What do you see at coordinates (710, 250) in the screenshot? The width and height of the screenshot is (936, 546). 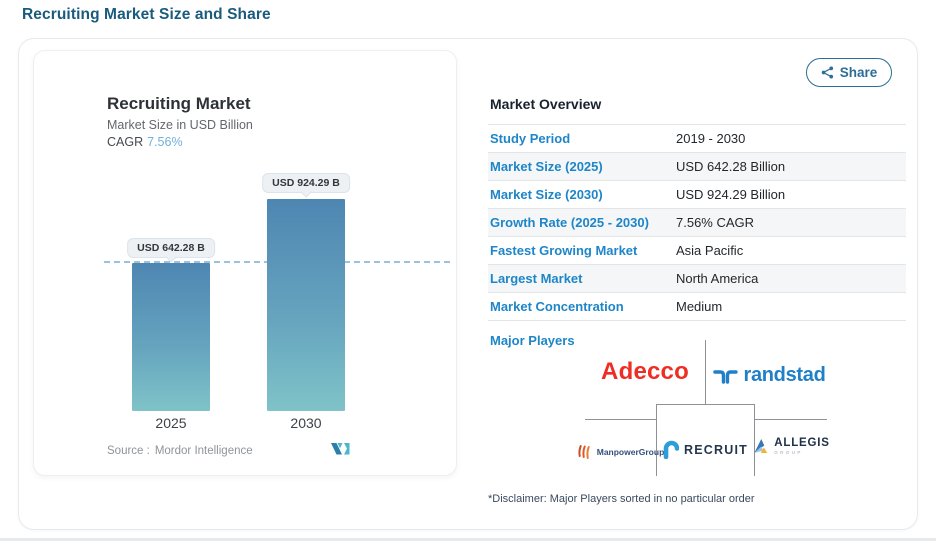 I see `row-value: Asia Pacific` at bounding box center [710, 250].